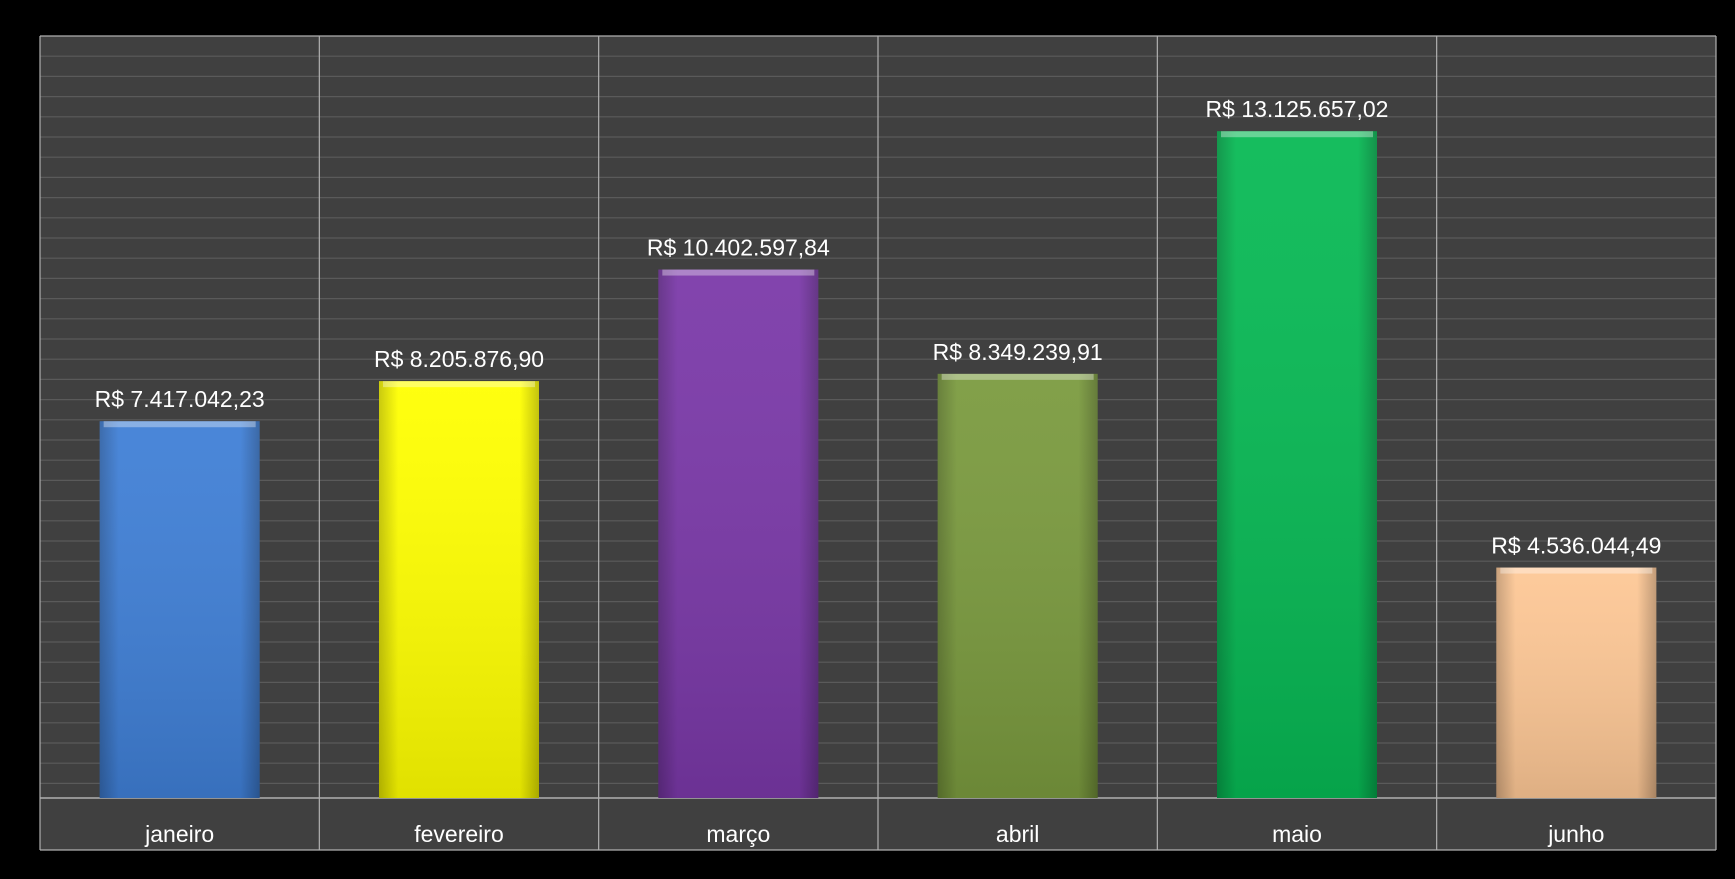 The width and height of the screenshot is (1735, 879). What do you see at coordinates (1018, 352) in the screenshot?
I see `value-label: R$ 8.349.239,91` at bounding box center [1018, 352].